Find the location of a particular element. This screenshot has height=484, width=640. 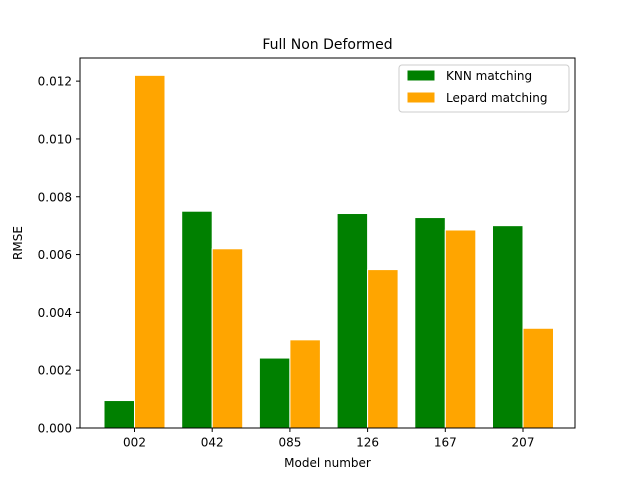

y-axis: 0.000 0.002 0.004 0.006 0.008 0.010 0.012 is located at coordinates (59, 255).